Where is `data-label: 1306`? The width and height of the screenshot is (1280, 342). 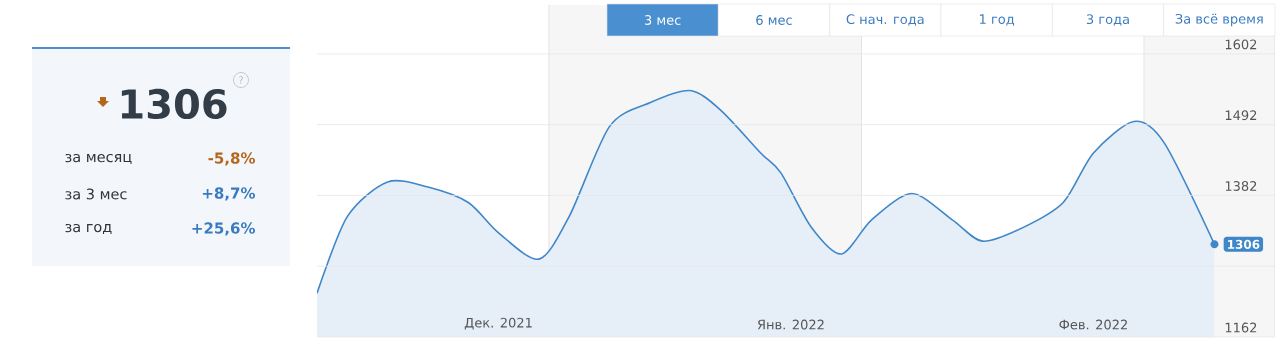 data-label: 1306 is located at coordinates (1244, 244).